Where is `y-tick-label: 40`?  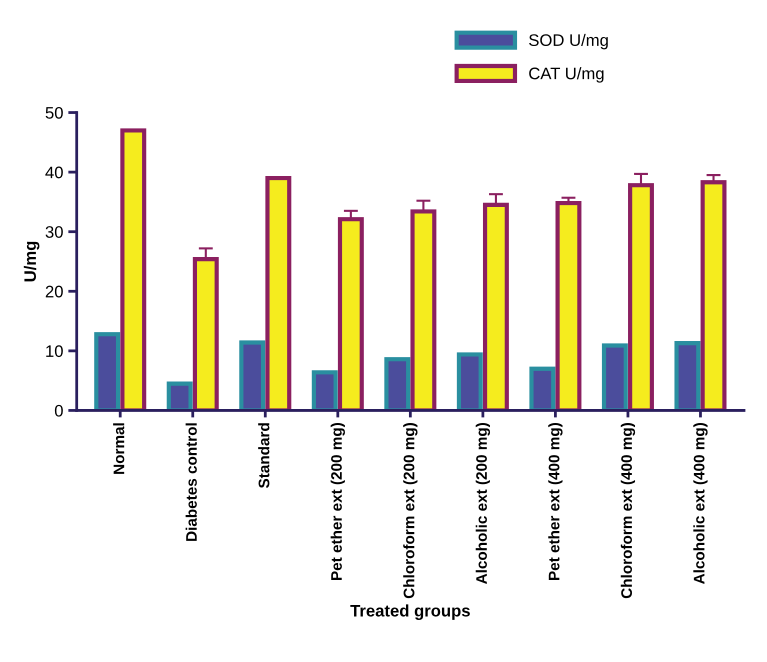 y-tick-label: 40 is located at coordinates (54, 172).